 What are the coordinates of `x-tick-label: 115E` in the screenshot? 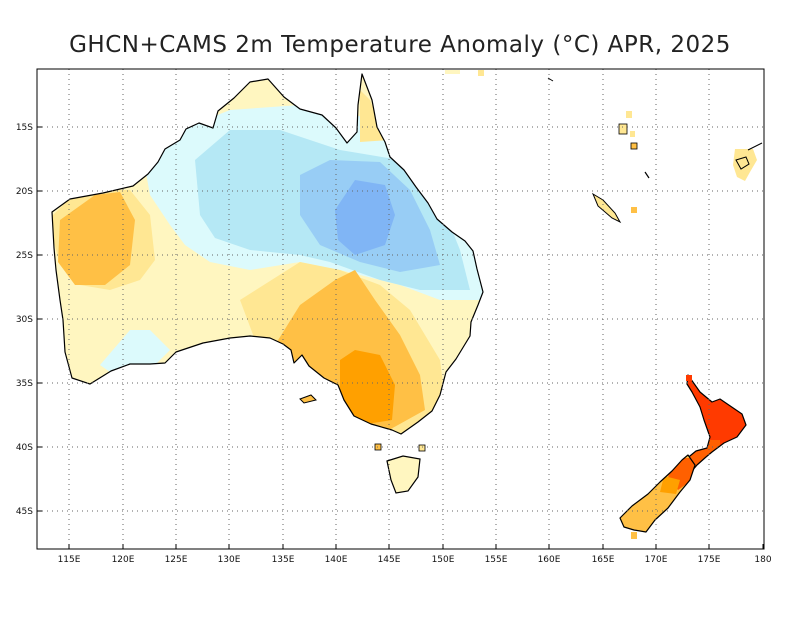 It's located at (69, 560).